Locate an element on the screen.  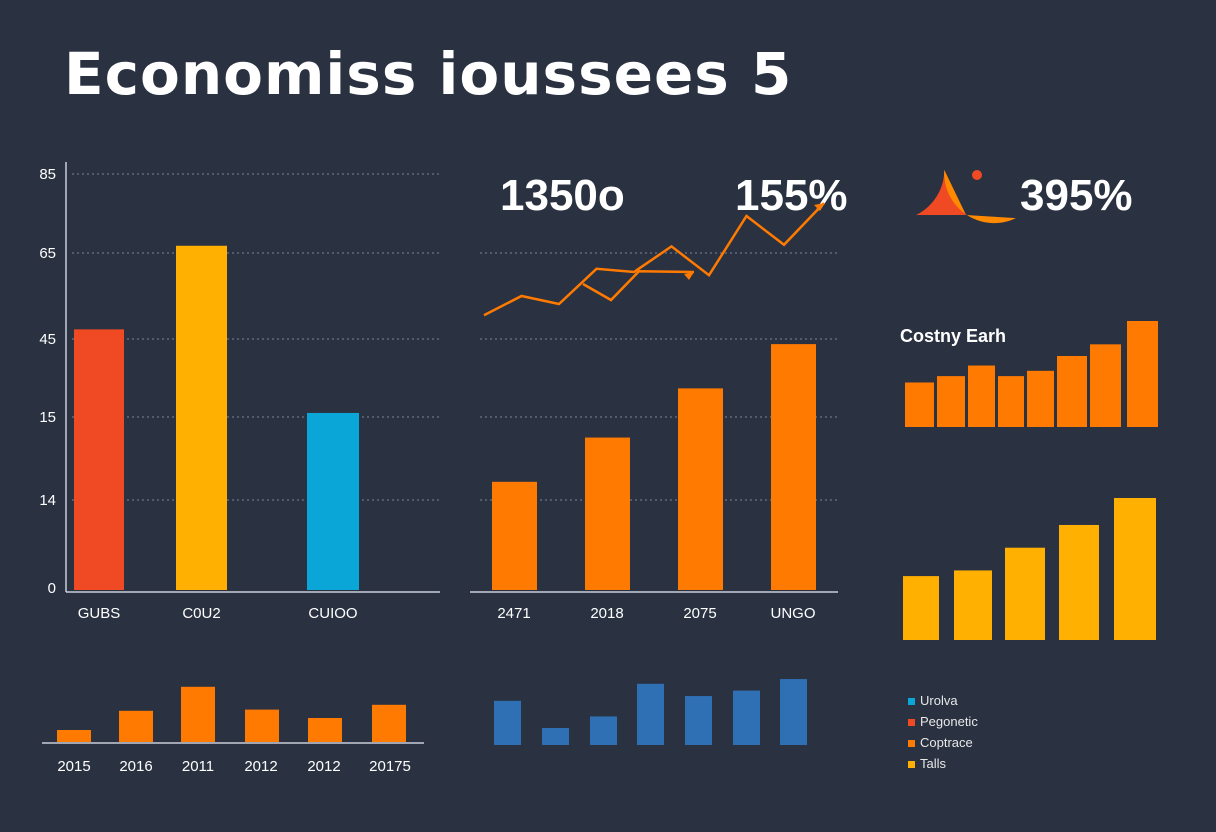
legend-label: Coptrace is located at coordinates (946, 742).